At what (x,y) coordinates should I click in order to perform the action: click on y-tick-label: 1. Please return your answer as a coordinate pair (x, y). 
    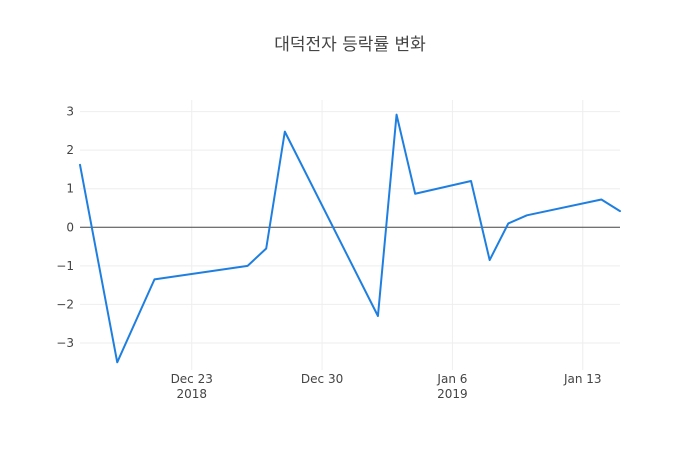
    Looking at the image, I should click on (70, 189).